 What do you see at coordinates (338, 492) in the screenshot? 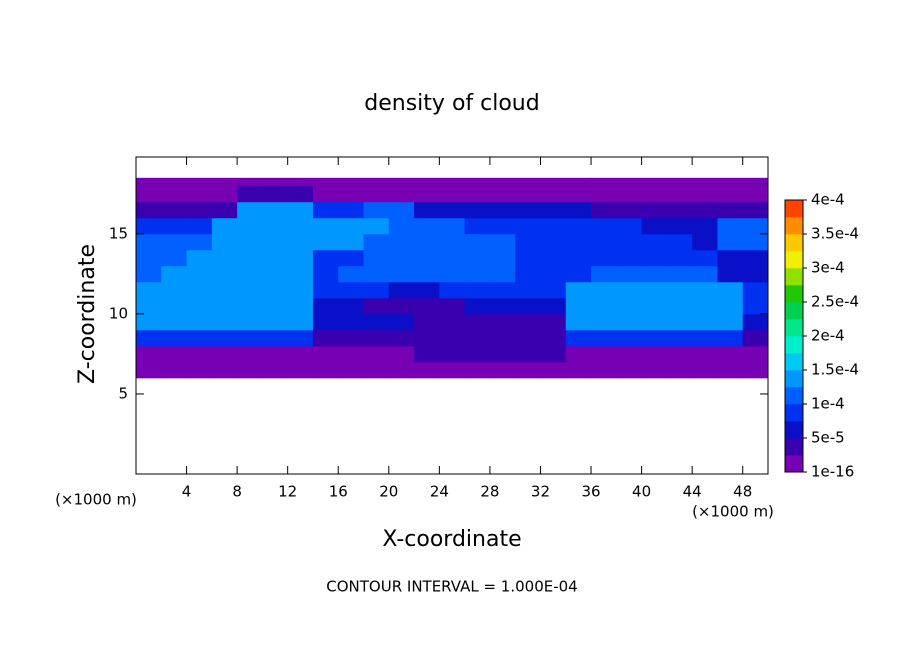
I see `x-tick-label: 16` at bounding box center [338, 492].